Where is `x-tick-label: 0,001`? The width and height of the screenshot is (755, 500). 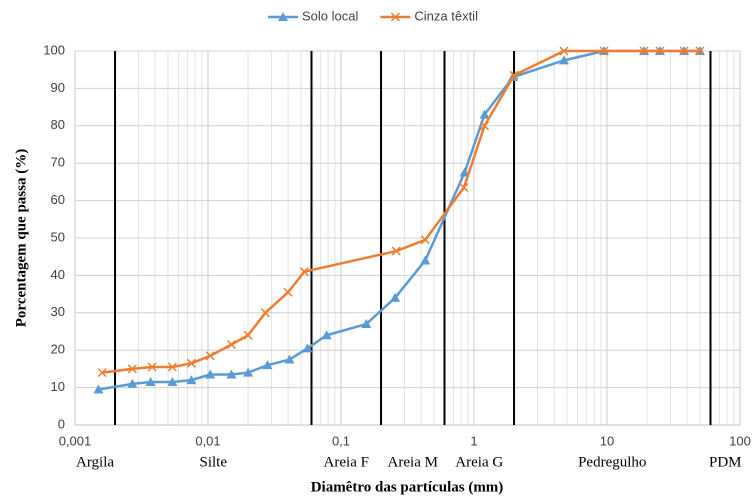
x-tick-label: 0,001 is located at coordinates (75, 440).